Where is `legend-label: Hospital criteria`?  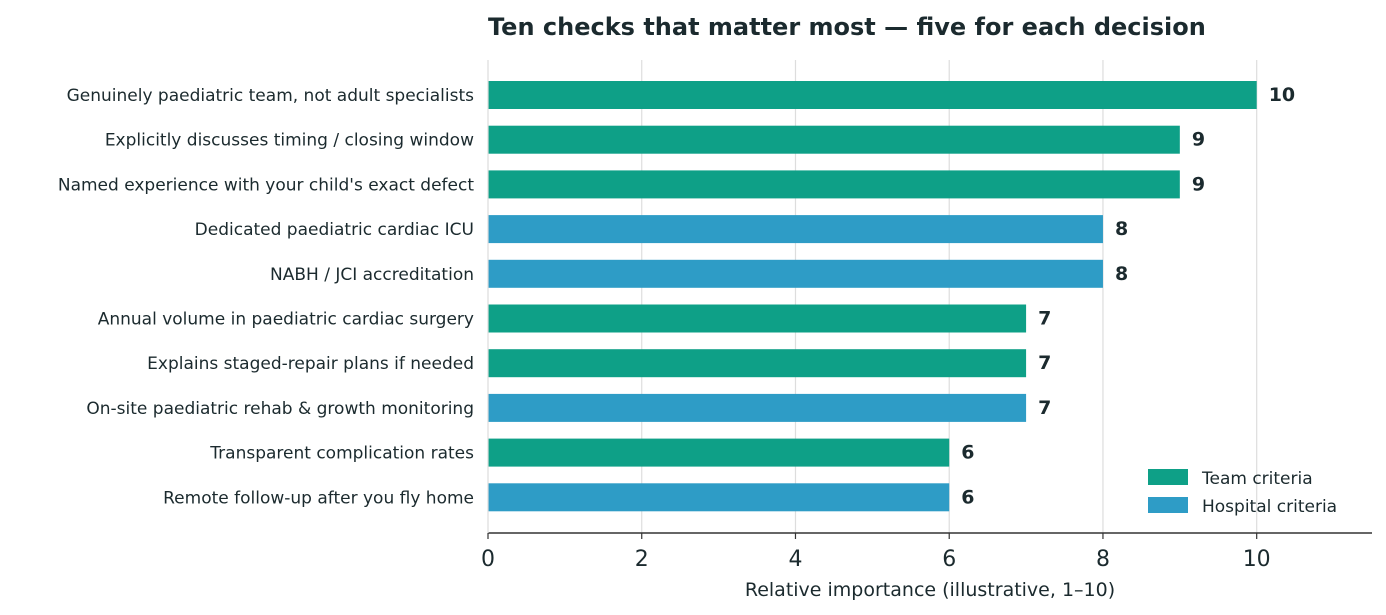
legend-label: Hospital criteria is located at coordinates (1269, 507).